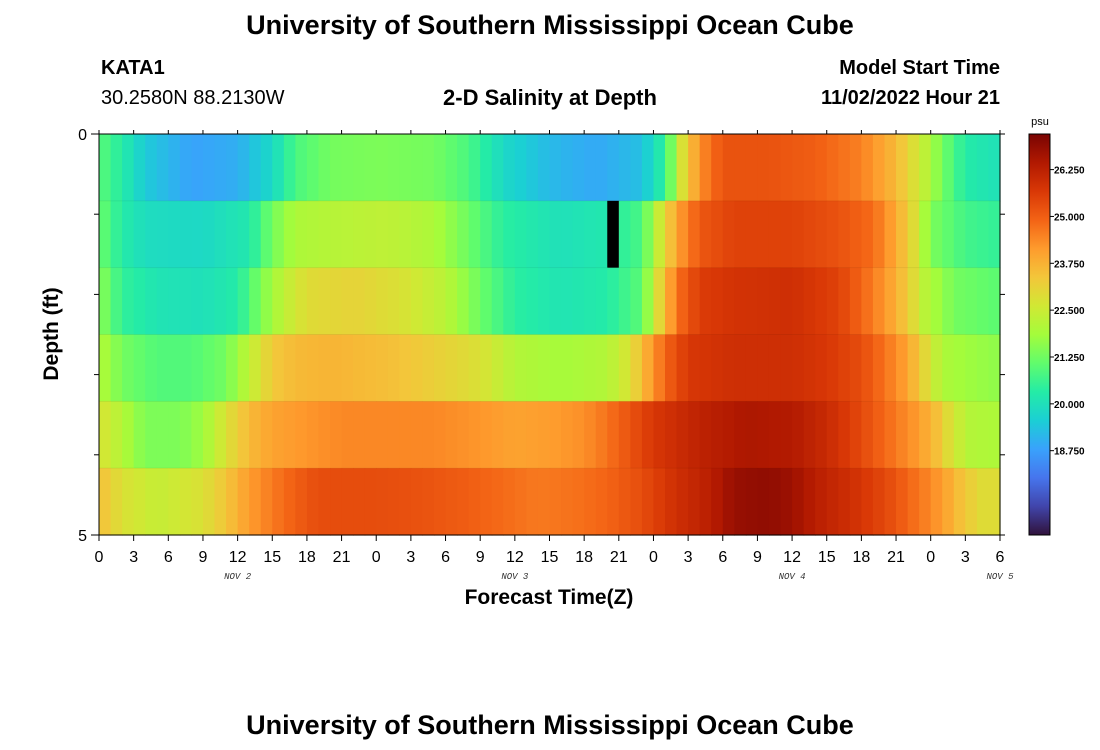 This screenshot has height=750, width=1100. I want to click on x-tick-label: 3, so click(410, 557).